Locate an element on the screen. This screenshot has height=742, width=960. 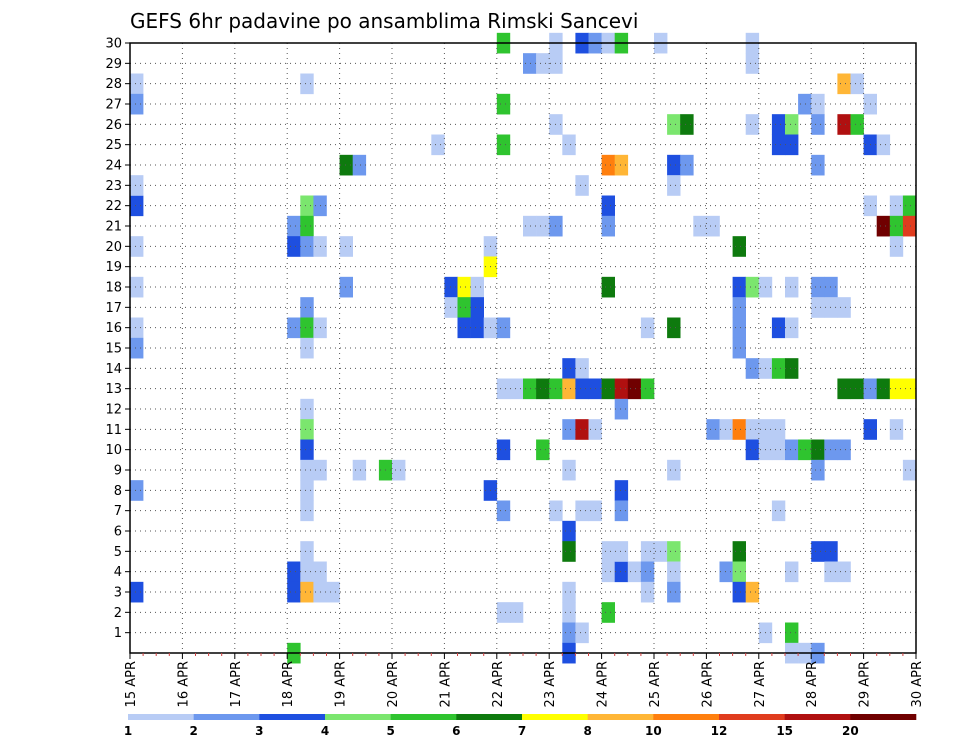
y-tick-label: 3 is located at coordinates (118, 593).